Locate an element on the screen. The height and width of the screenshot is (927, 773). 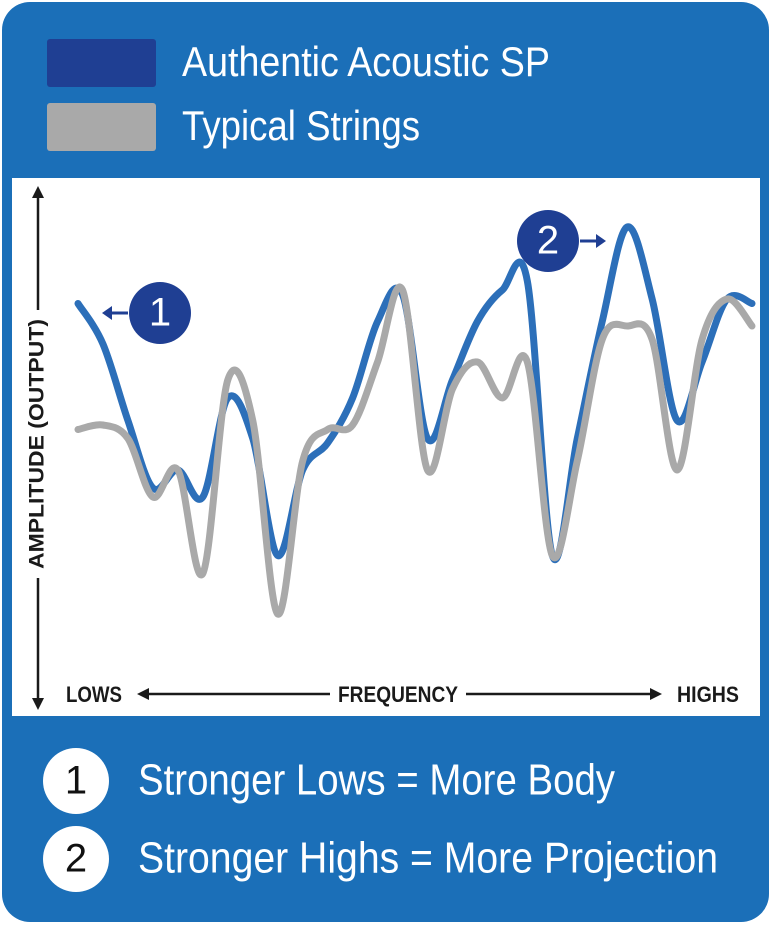
x-high-label: HIGHS is located at coordinates (708, 694).